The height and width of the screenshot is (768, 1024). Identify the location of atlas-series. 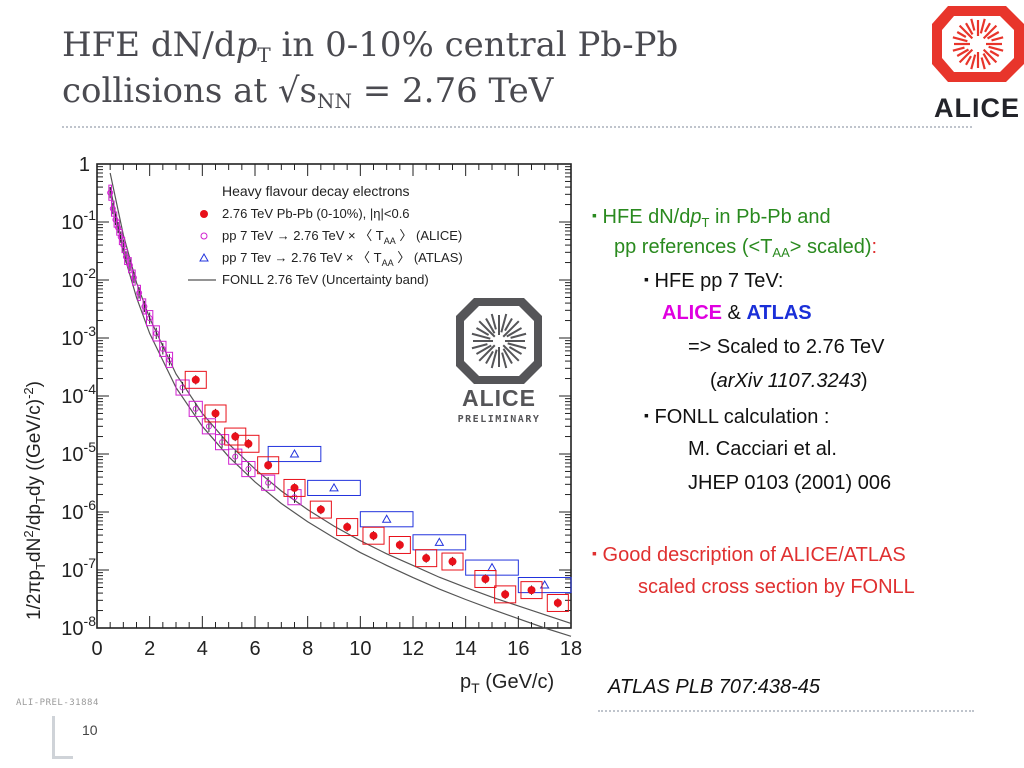
(419, 519).